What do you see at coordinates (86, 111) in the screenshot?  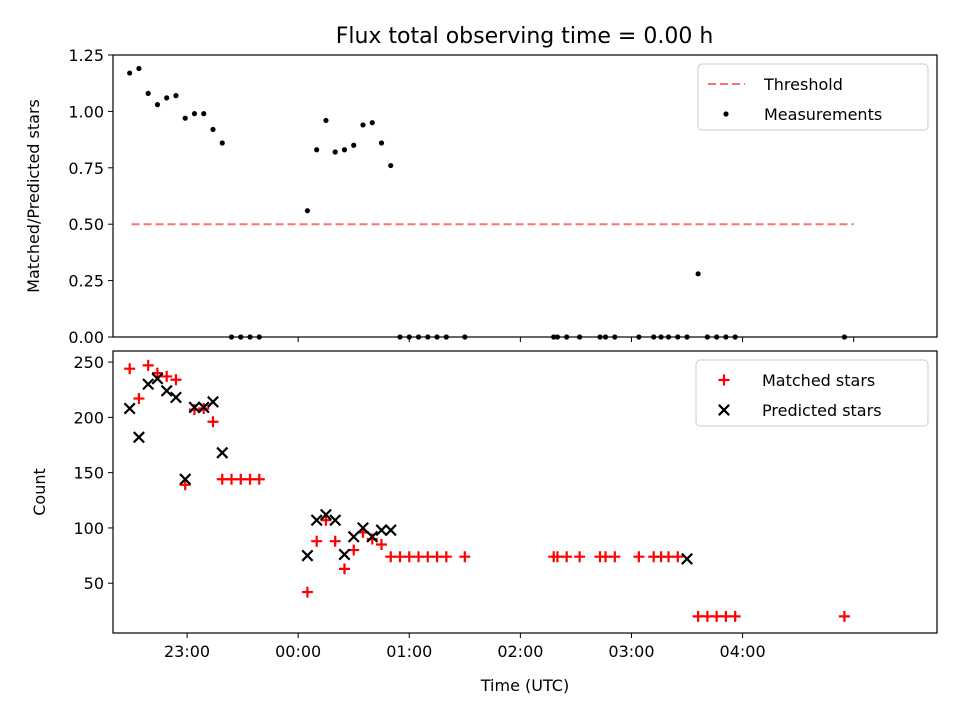 I see `y-tick-label: 1.00` at bounding box center [86, 111].